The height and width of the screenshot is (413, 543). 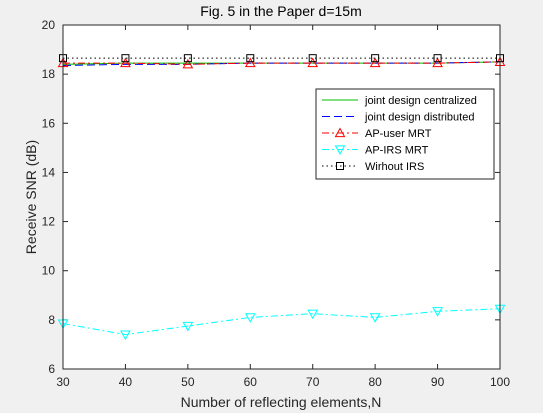 I want to click on y-tick-label: 14, so click(x=49, y=172).